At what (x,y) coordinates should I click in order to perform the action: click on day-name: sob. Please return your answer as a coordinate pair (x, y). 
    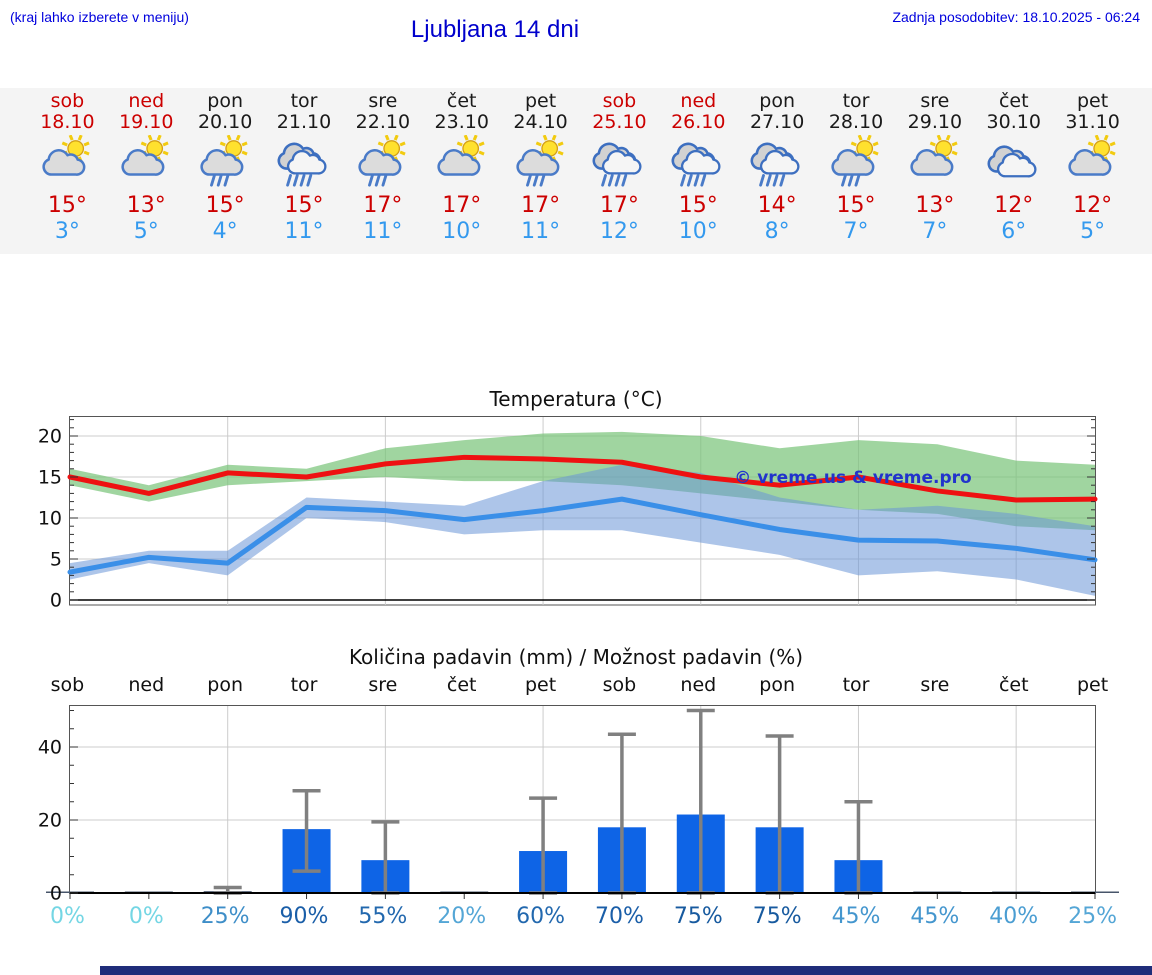
    Looking at the image, I should click on (619, 101).